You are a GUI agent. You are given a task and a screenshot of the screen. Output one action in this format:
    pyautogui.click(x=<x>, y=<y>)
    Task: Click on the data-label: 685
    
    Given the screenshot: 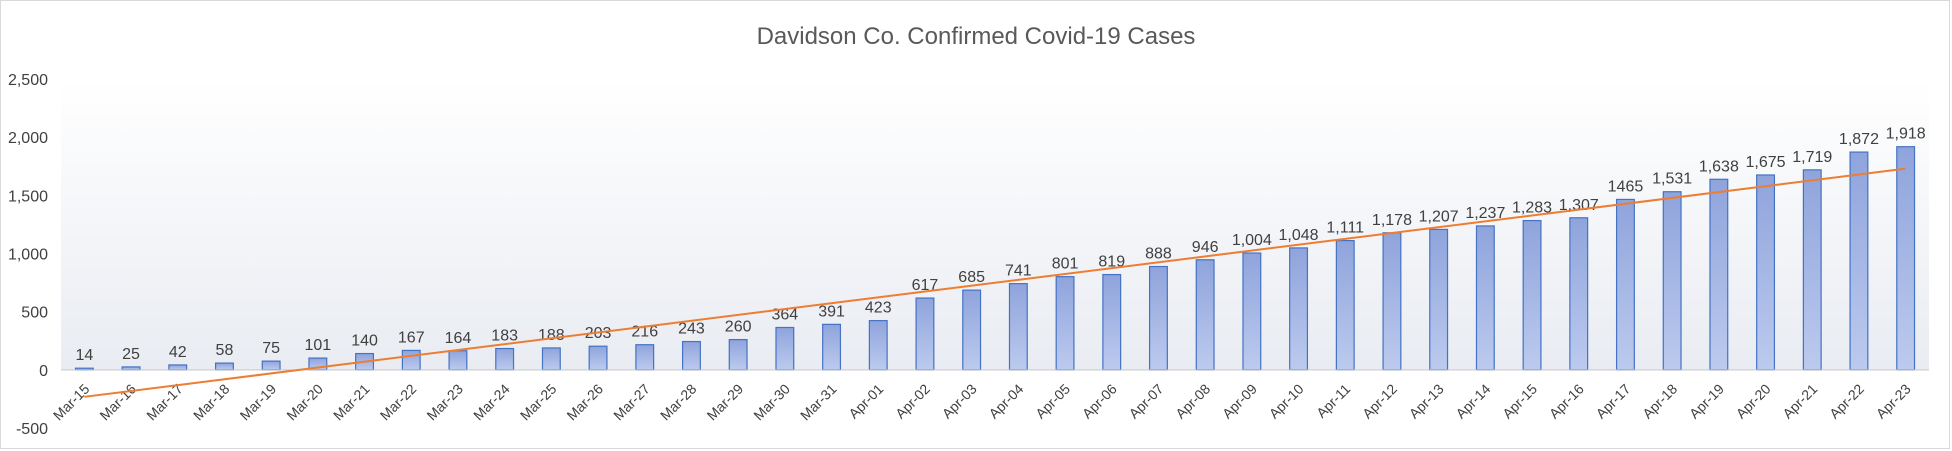 What is the action you would take?
    pyautogui.click(x=971, y=277)
    